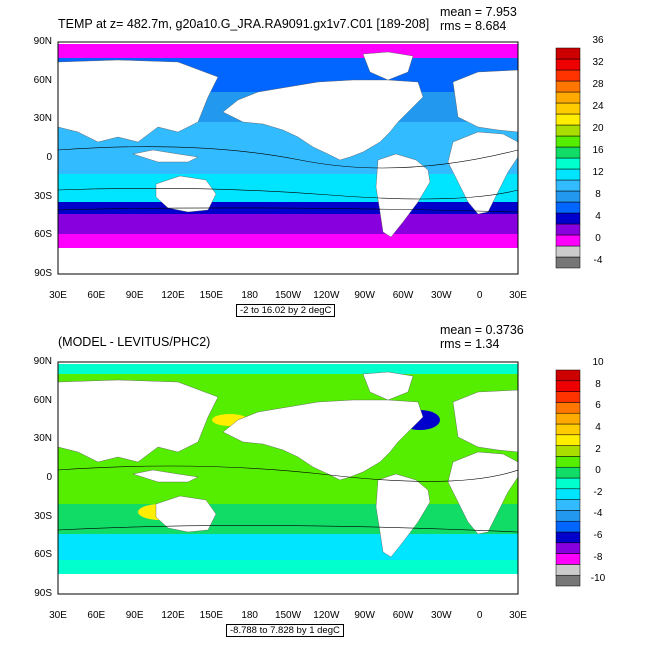 Image resolution: width=647 pixels, height=647 pixels. What do you see at coordinates (482, 330) in the screenshot?
I see `map2-mean: mean = 0.3736` at bounding box center [482, 330].